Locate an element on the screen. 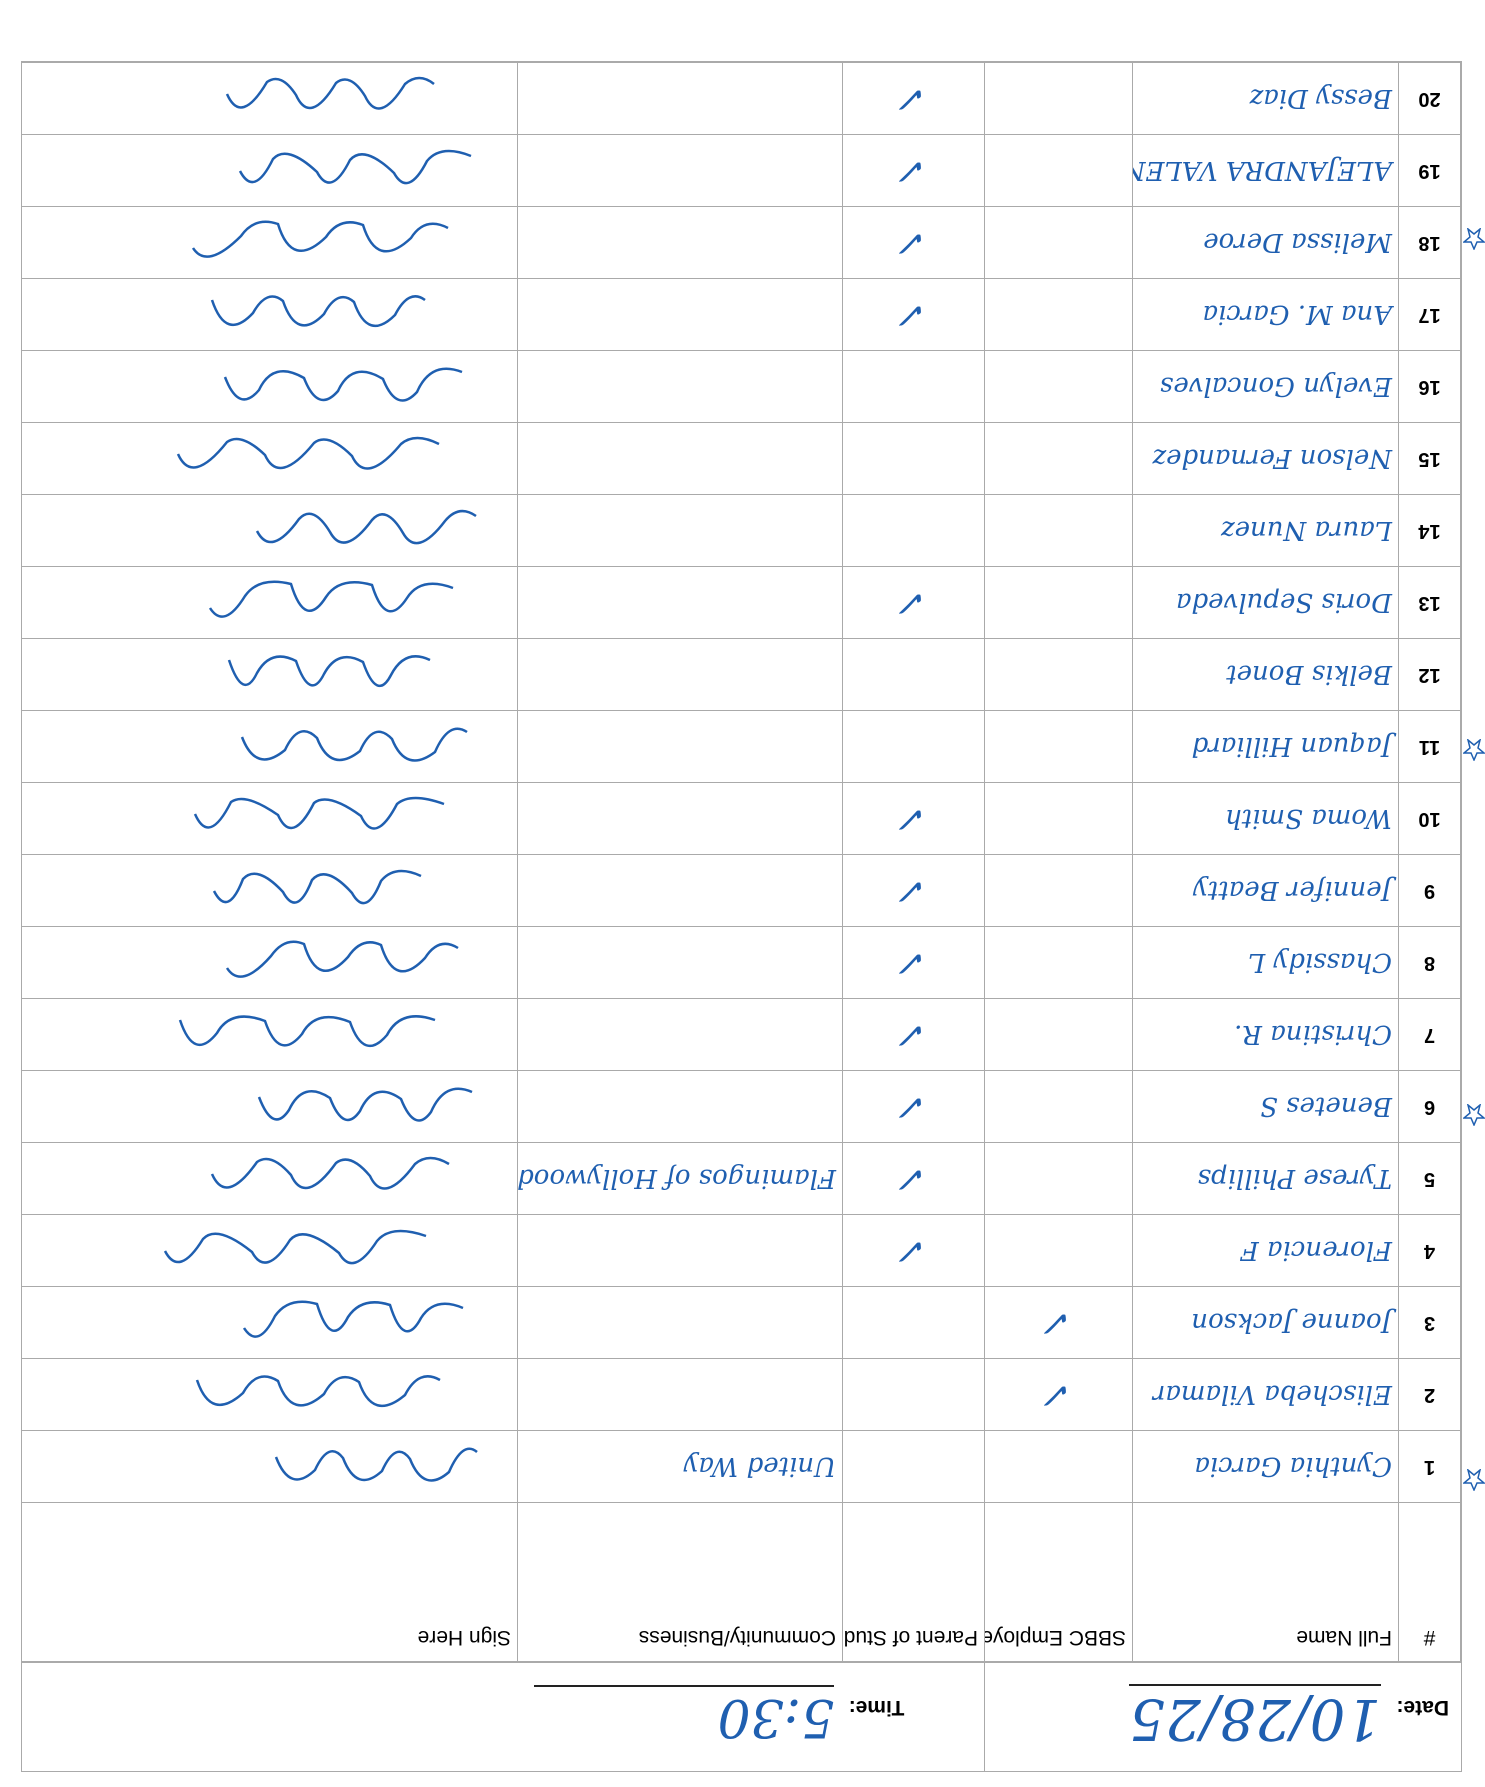 Image resolution: width=1485 pixels, height=1787 pixels. row-number: 13 is located at coordinates (1429, 602).